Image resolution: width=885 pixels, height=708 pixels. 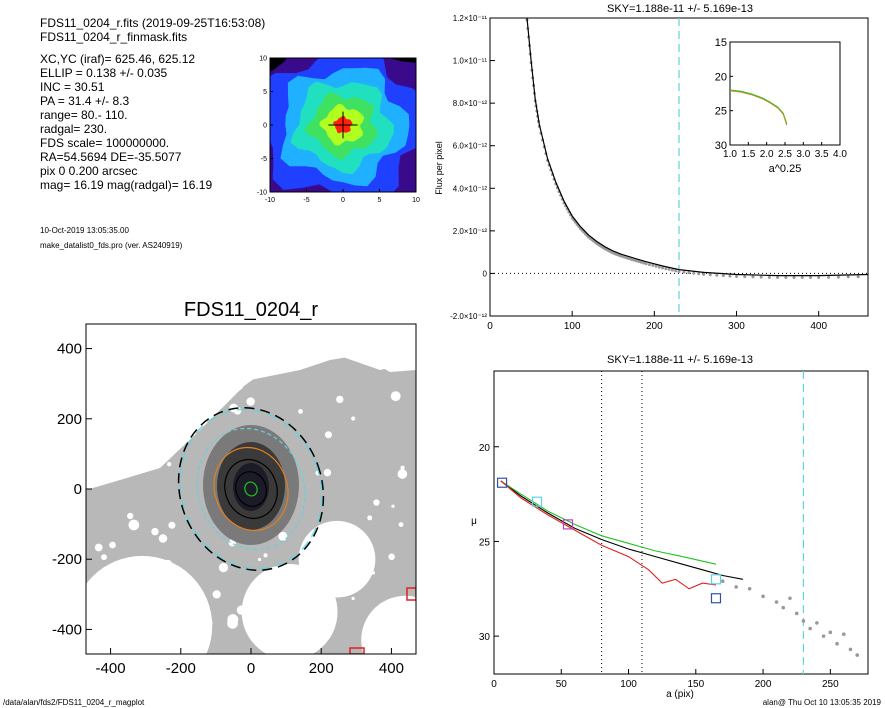 What do you see at coordinates (785, 154) in the screenshot?
I see `inset-xtick-label: 2.5` at bounding box center [785, 154].